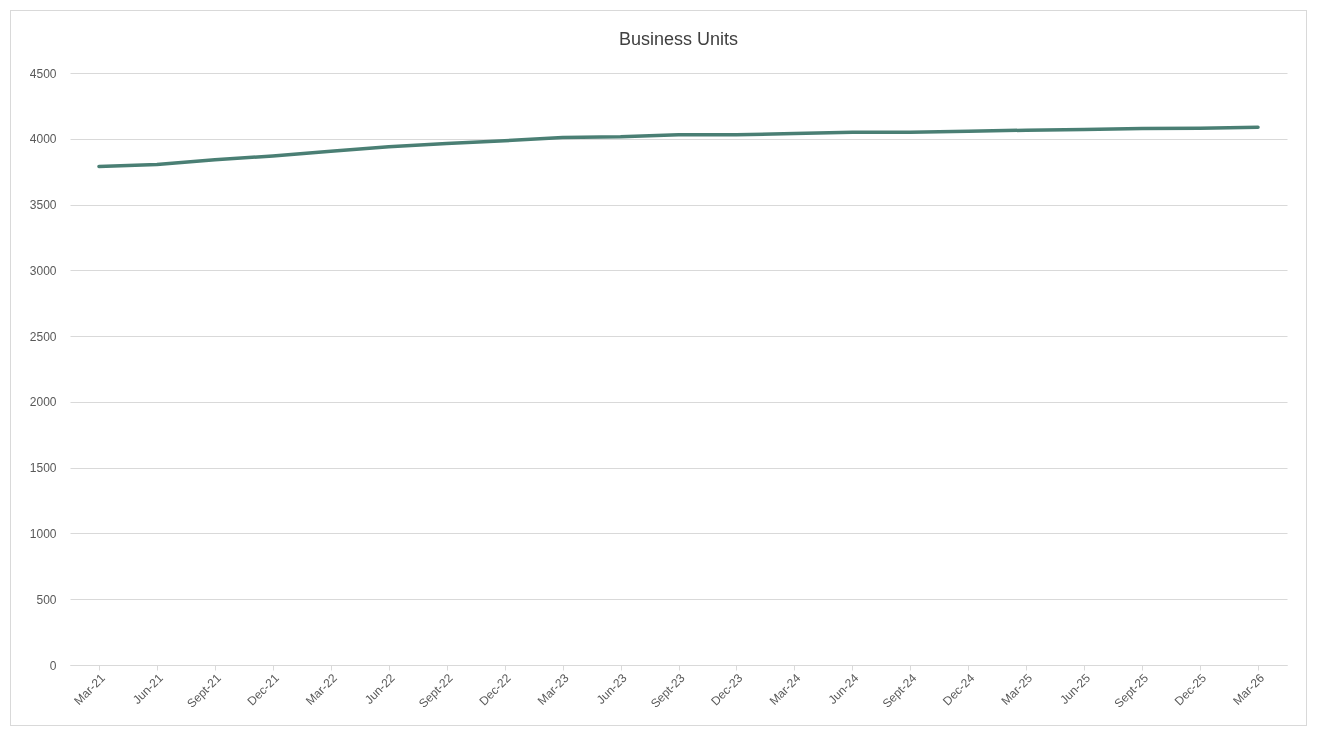 The height and width of the screenshot is (740, 1321). What do you see at coordinates (43, 205) in the screenshot?
I see `y-tick-label: 3500` at bounding box center [43, 205].